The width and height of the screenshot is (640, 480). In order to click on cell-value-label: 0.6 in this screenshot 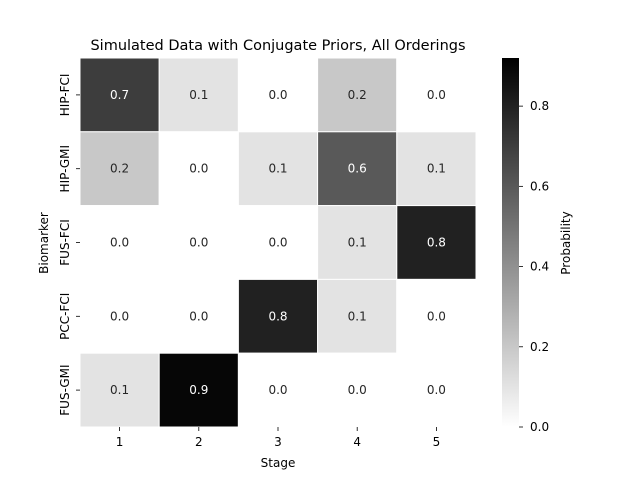, I will do `click(357, 169)`.